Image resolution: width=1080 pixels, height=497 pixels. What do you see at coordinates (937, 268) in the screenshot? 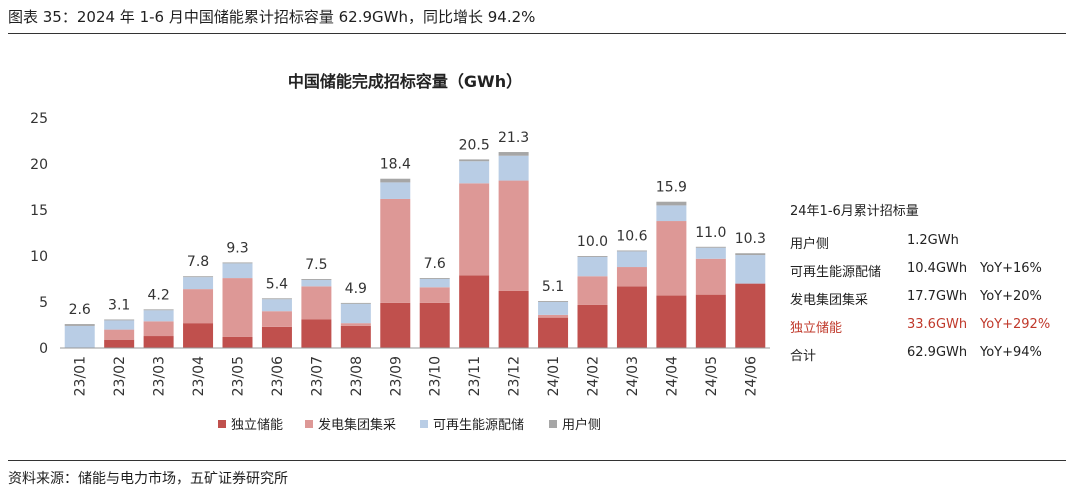
I see `summary-value: 10.4GWh` at bounding box center [937, 268].